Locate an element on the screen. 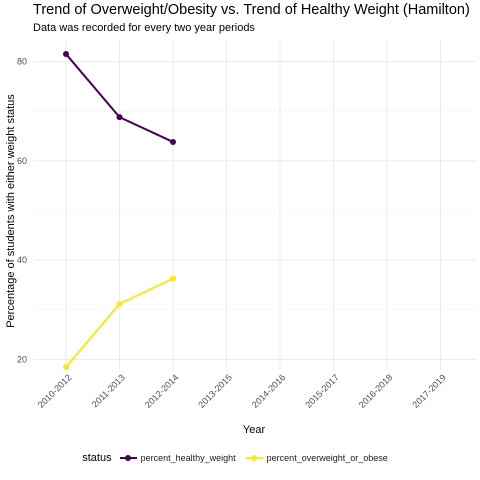  x-axis-label: Year is located at coordinates (254, 430).